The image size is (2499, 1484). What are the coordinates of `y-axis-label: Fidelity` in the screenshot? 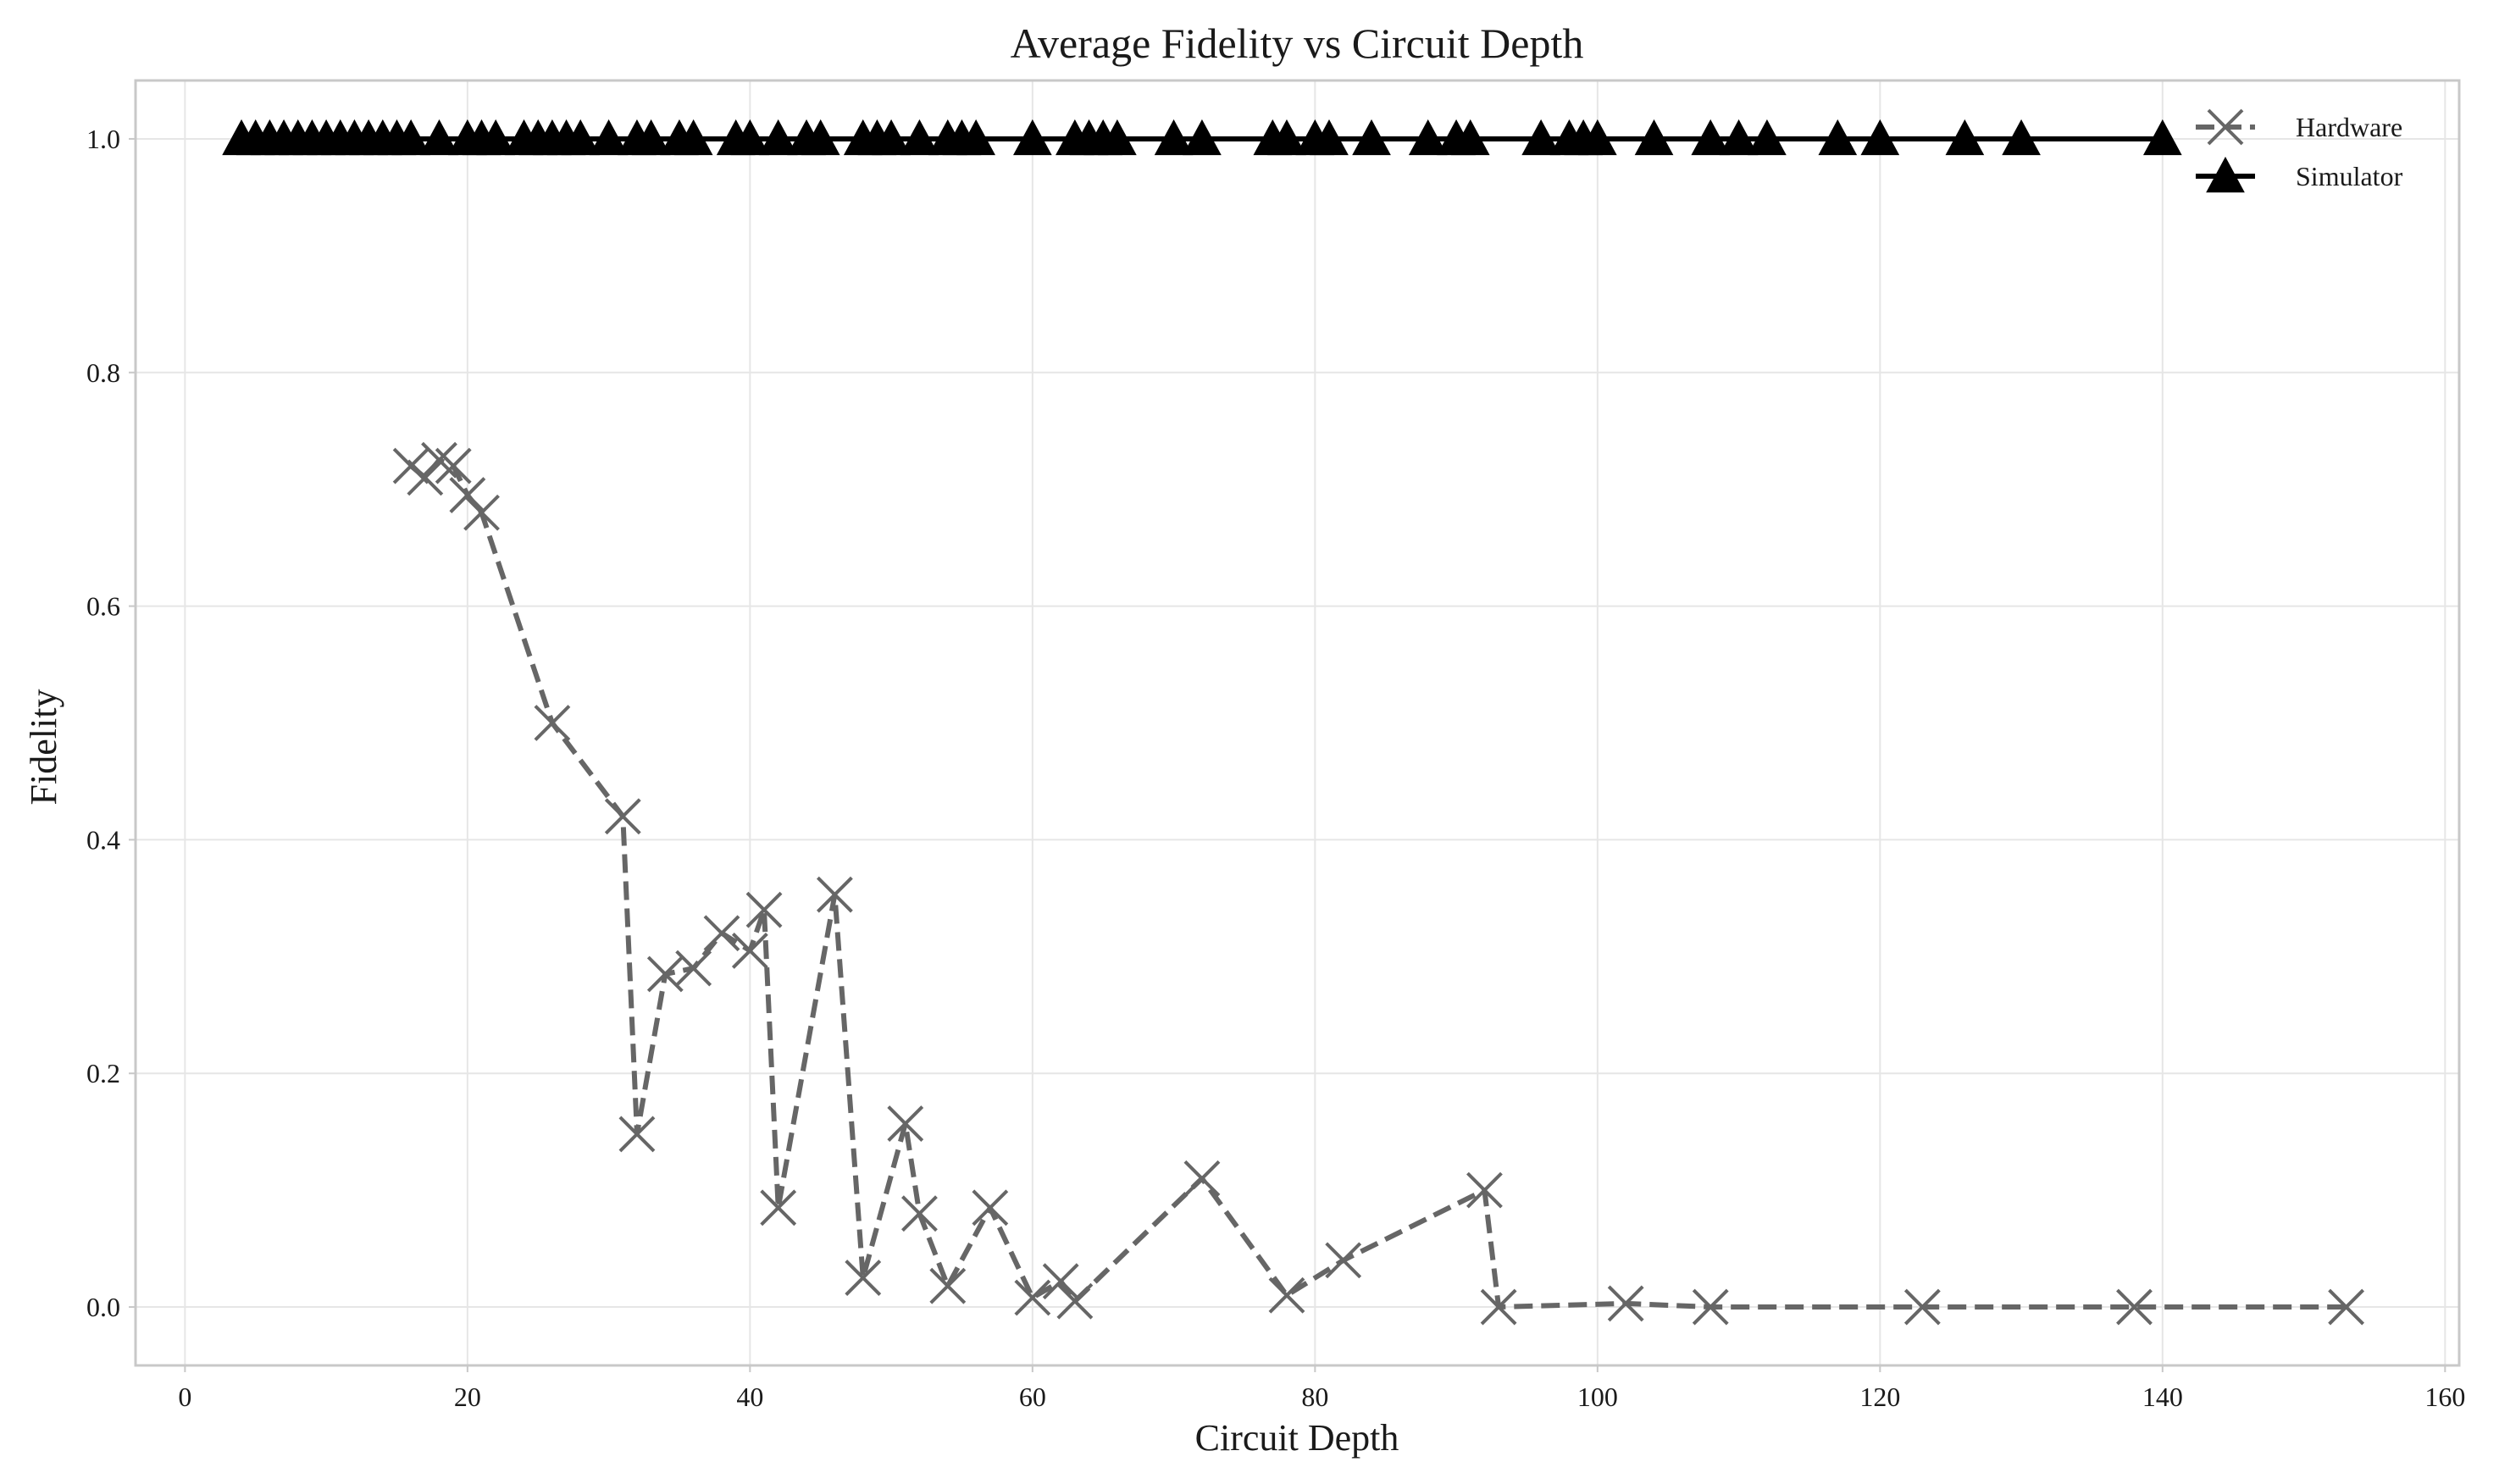 It's located at (43, 747).